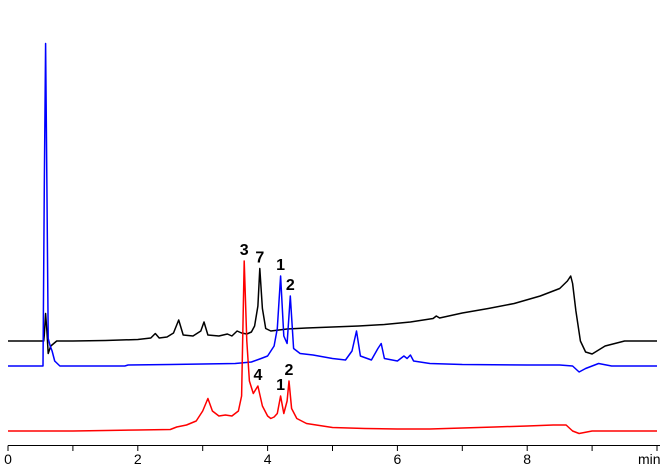  I want to click on peak-label-6: 1, so click(280, 385).